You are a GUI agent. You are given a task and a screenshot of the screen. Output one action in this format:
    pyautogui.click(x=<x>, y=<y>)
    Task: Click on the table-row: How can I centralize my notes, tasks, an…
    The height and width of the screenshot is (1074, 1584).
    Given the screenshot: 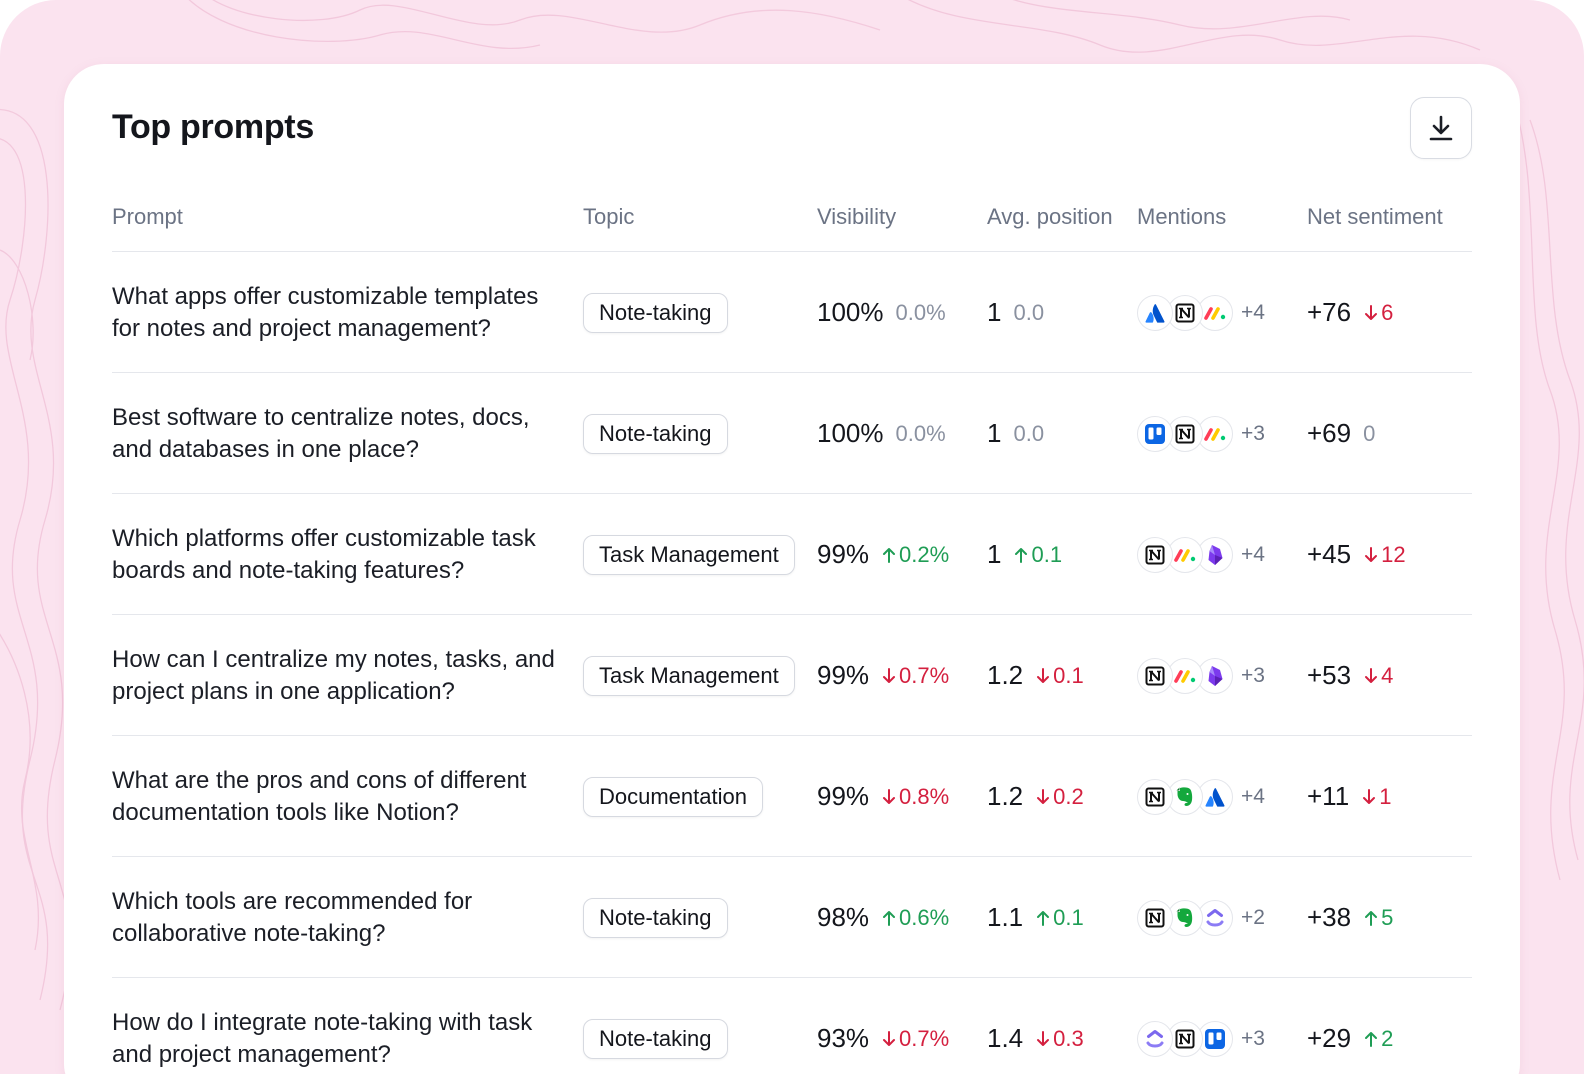 What is the action you would take?
    pyautogui.click(x=792, y=675)
    